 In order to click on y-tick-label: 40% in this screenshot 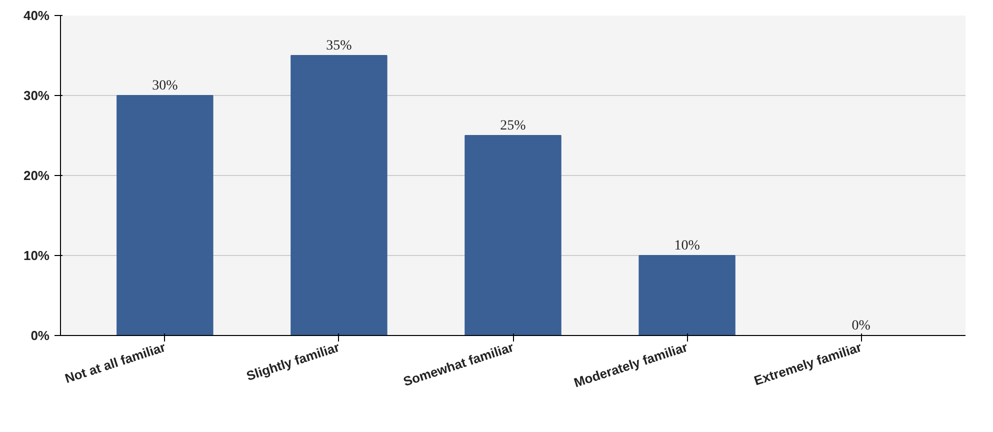, I will do `click(36, 15)`.